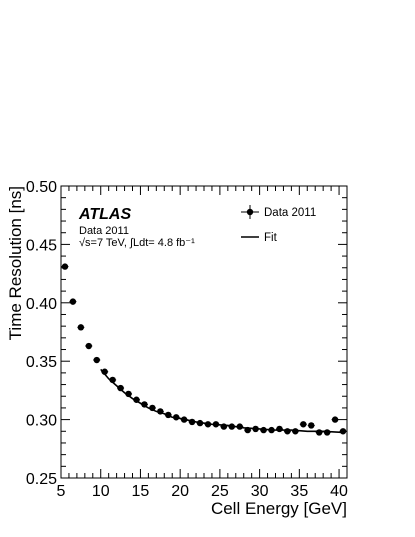  What do you see at coordinates (220, 491) in the screenshot?
I see `x-tick-label: 25` at bounding box center [220, 491].